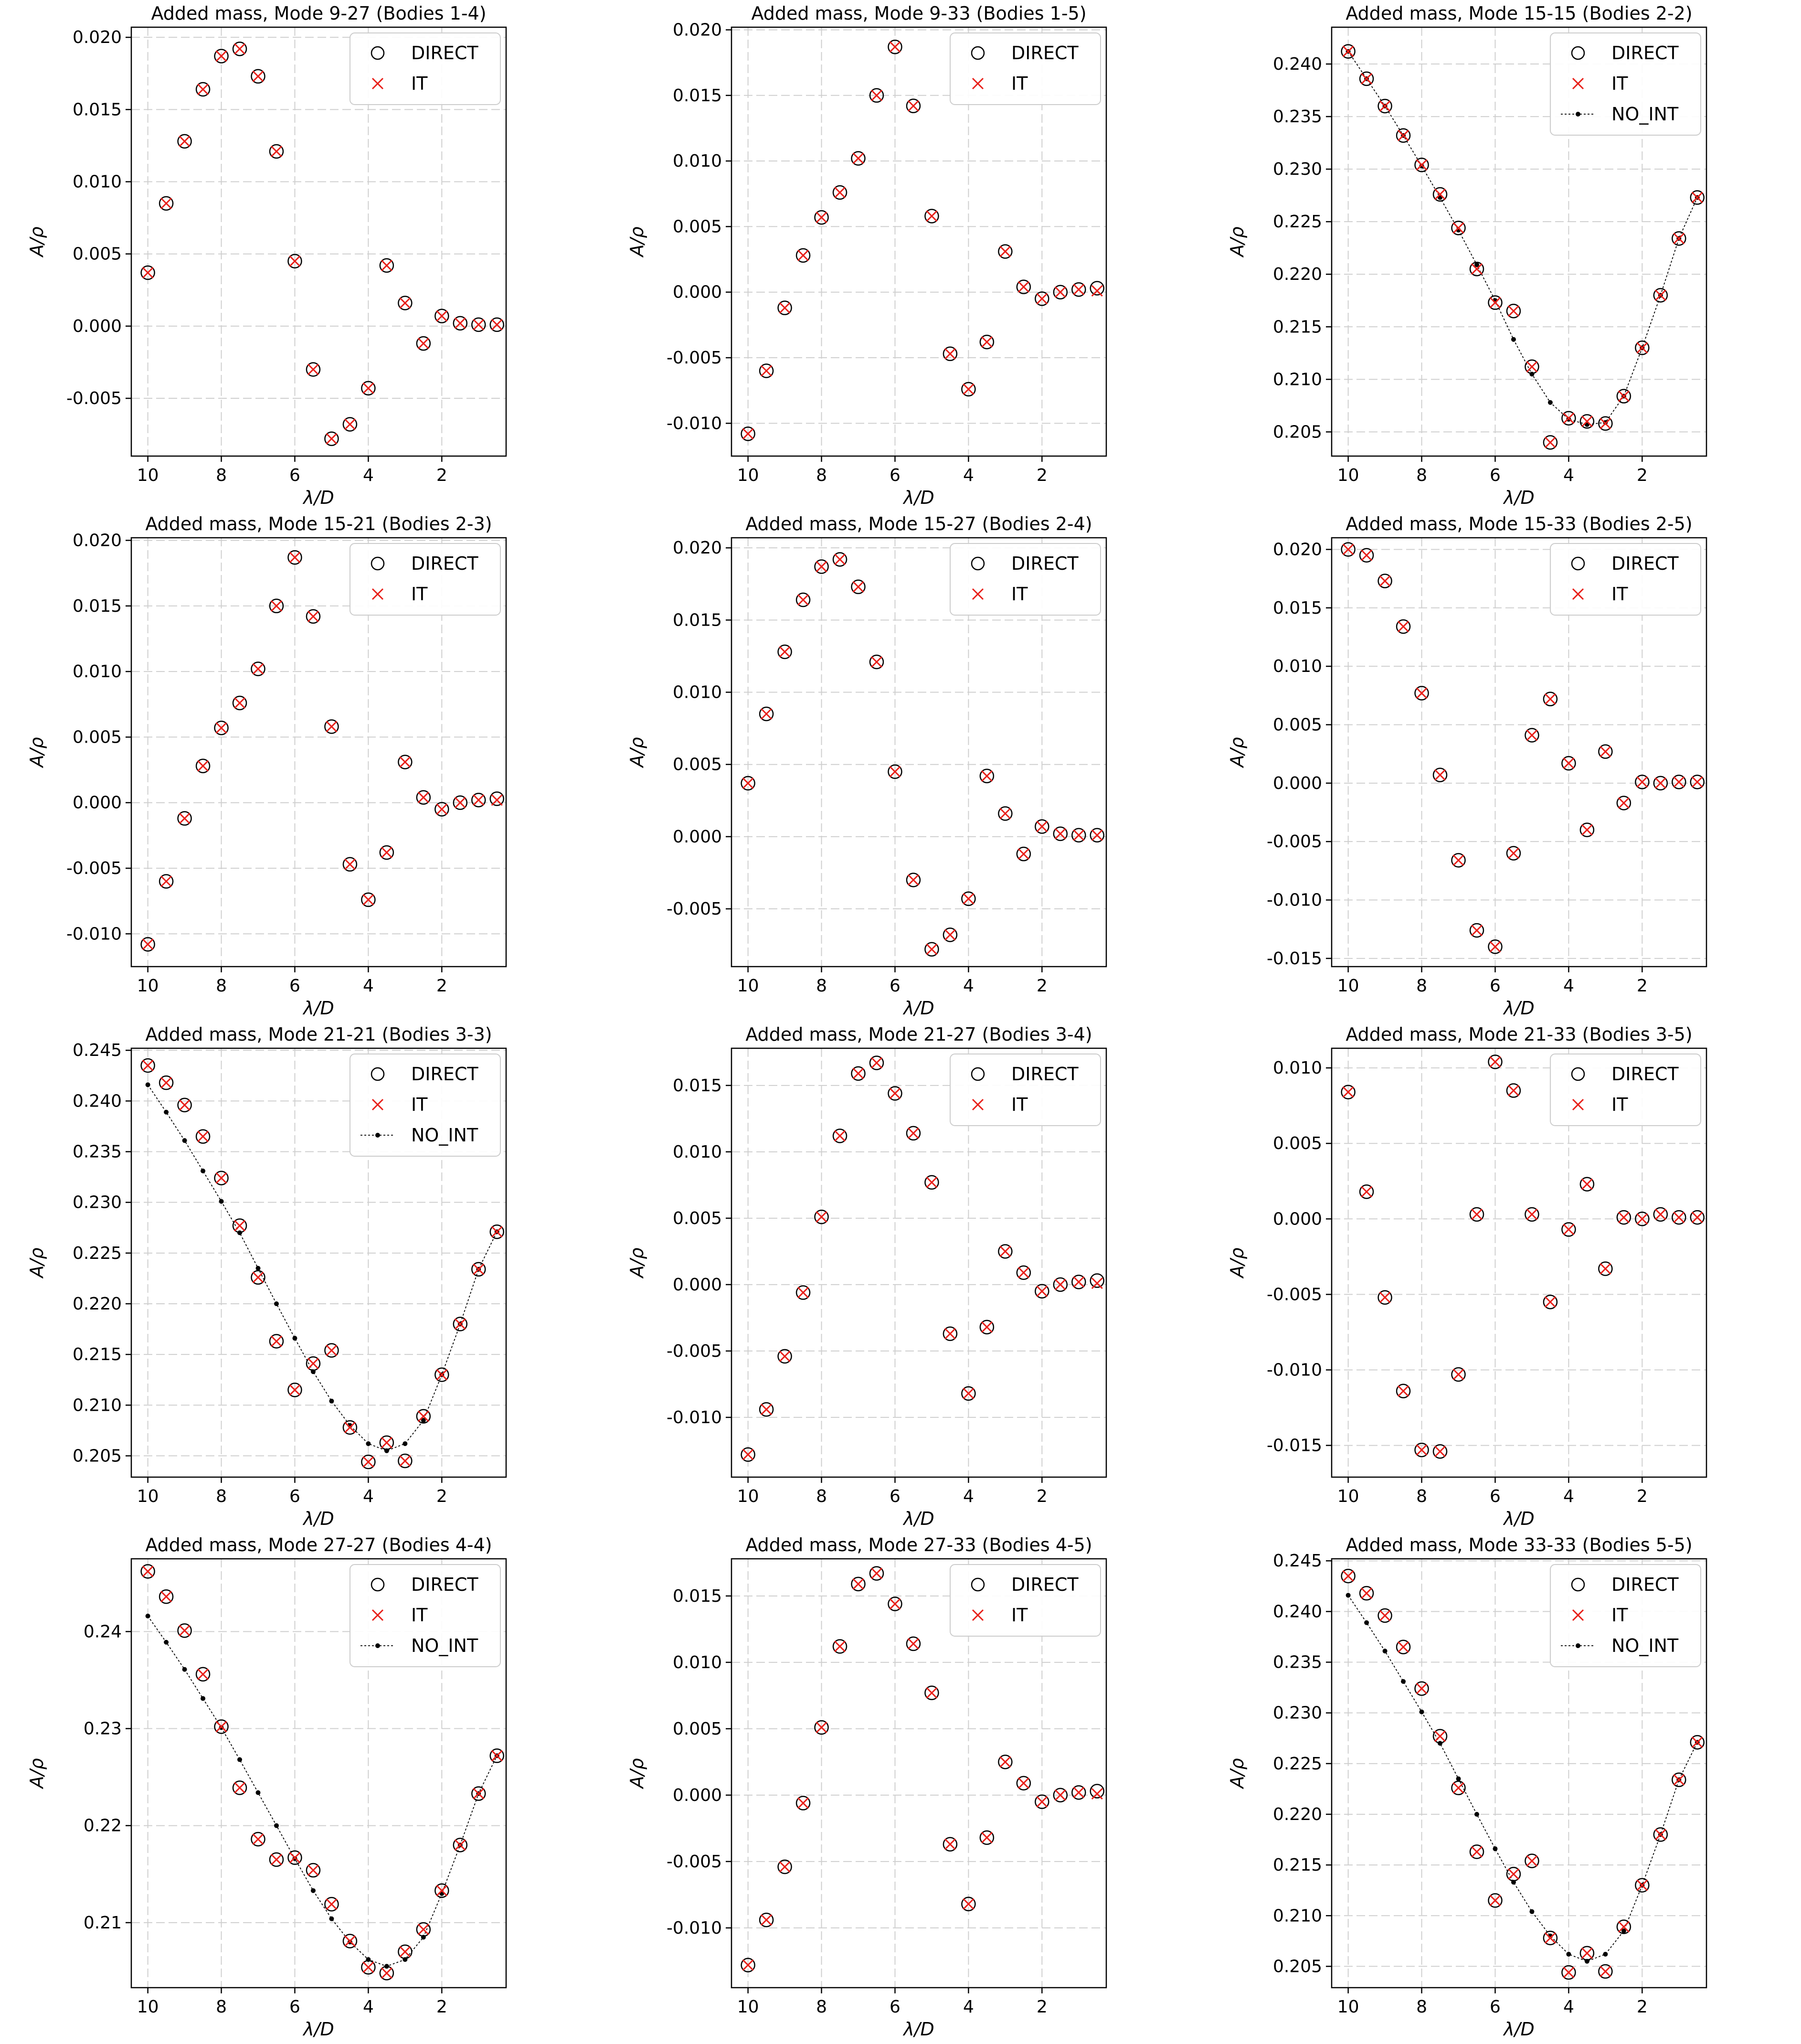  What do you see at coordinates (97, 1253) in the screenshot?
I see `y-tick-label: 0.225` at bounding box center [97, 1253].